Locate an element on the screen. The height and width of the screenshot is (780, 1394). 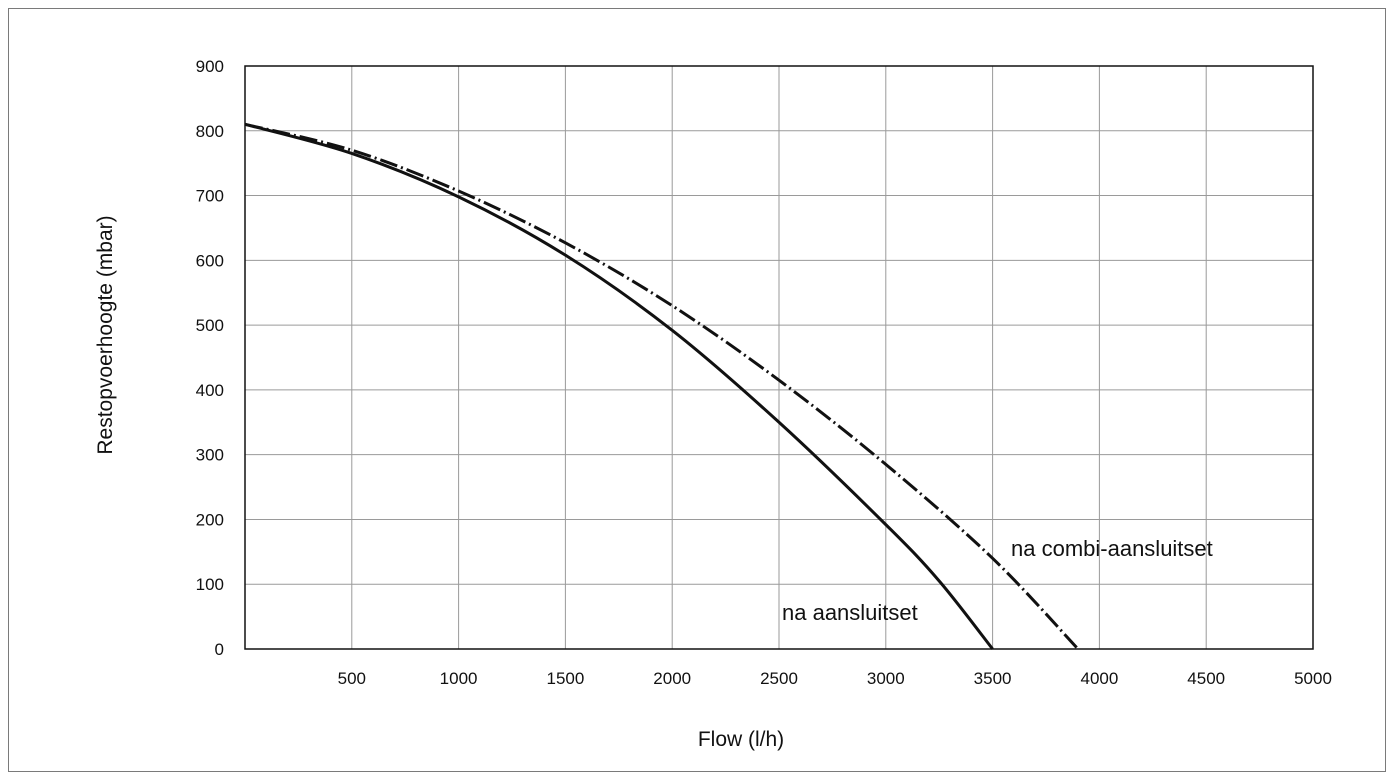
label-na-combi-aansluitset: na combi-aansluitset is located at coordinates (1112, 548).